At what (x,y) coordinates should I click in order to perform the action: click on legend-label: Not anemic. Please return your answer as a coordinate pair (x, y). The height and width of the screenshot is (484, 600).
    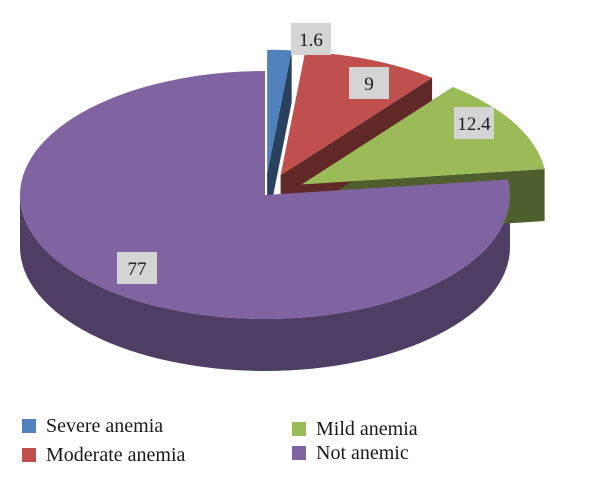
    Looking at the image, I should click on (362, 453).